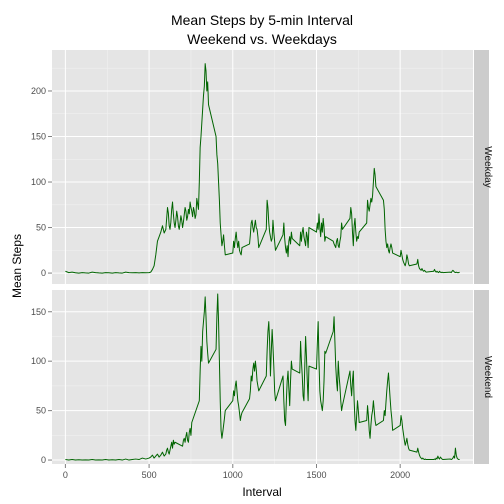  Describe the element at coordinates (262, 39) in the screenshot. I see `chart-title-line-2: Weekend vs. Weekdays` at that location.